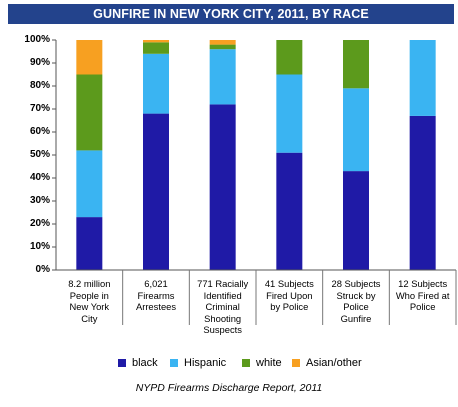 This screenshot has height=407, width=458. I want to click on legend-label: Hispanic, so click(205, 363).